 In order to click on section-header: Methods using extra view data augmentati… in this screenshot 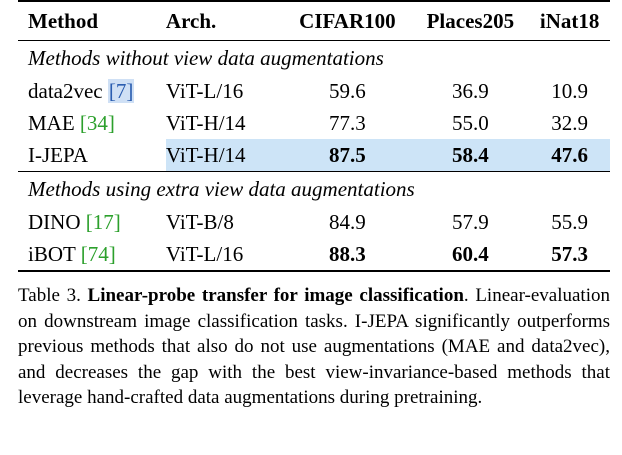, I will do `click(314, 189)`.